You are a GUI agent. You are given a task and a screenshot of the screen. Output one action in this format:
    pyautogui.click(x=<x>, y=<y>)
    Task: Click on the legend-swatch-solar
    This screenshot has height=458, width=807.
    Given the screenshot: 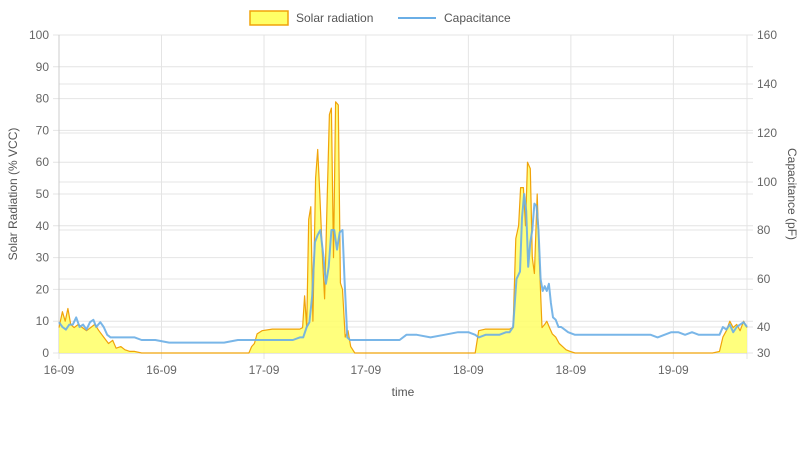 What is the action you would take?
    pyautogui.click(x=269, y=18)
    